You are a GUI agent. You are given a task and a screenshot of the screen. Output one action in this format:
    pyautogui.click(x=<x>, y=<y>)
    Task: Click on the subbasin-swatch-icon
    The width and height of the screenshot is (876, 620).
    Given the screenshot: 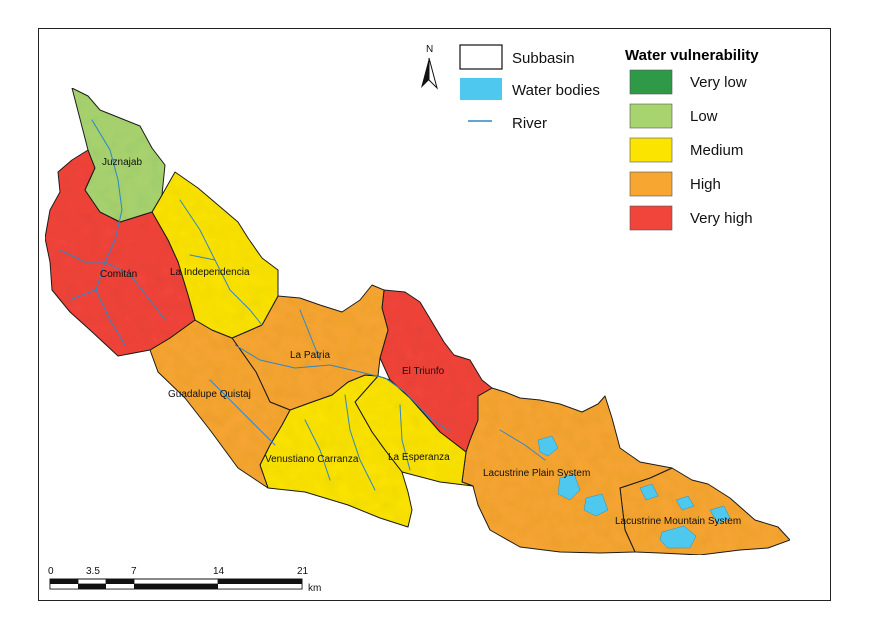 What is the action you would take?
    pyautogui.click(x=481, y=57)
    